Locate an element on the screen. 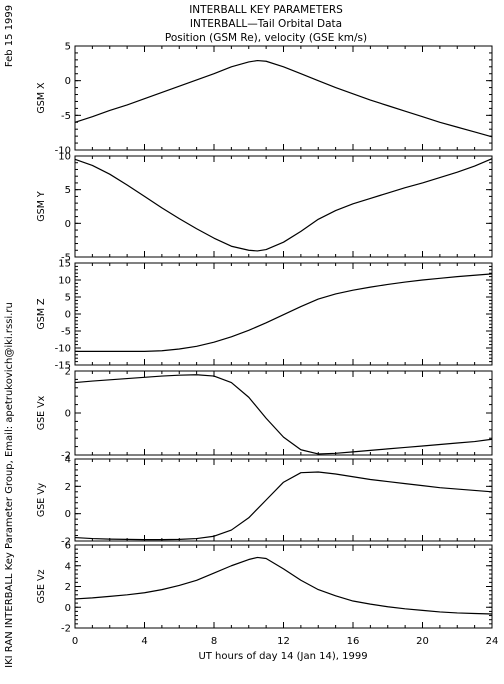  y-axis-label: GSE Vx is located at coordinates (41, 412).